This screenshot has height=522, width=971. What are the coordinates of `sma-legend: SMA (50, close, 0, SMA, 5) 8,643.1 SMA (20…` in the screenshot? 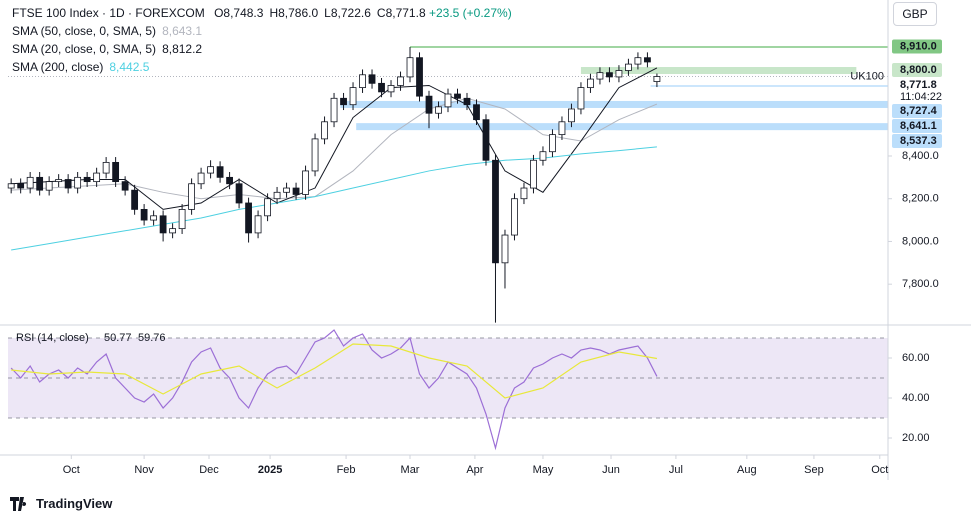 It's located at (262, 49).